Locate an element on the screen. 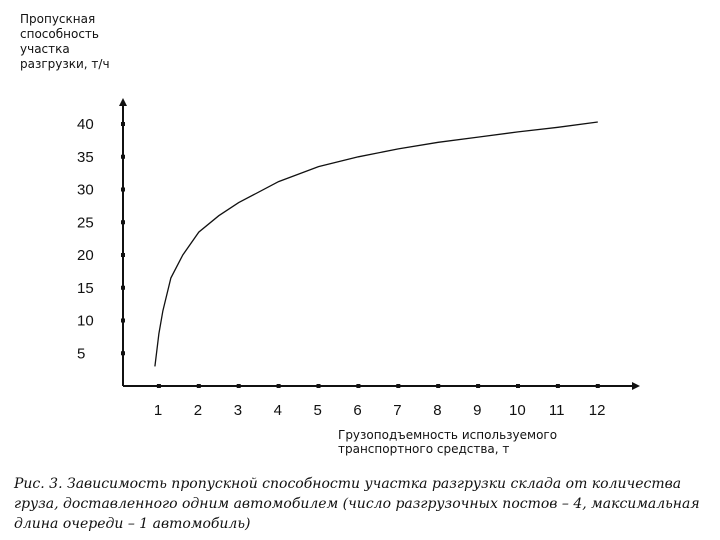 The image size is (720, 540). x-tick-label: 7 is located at coordinates (397, 410).